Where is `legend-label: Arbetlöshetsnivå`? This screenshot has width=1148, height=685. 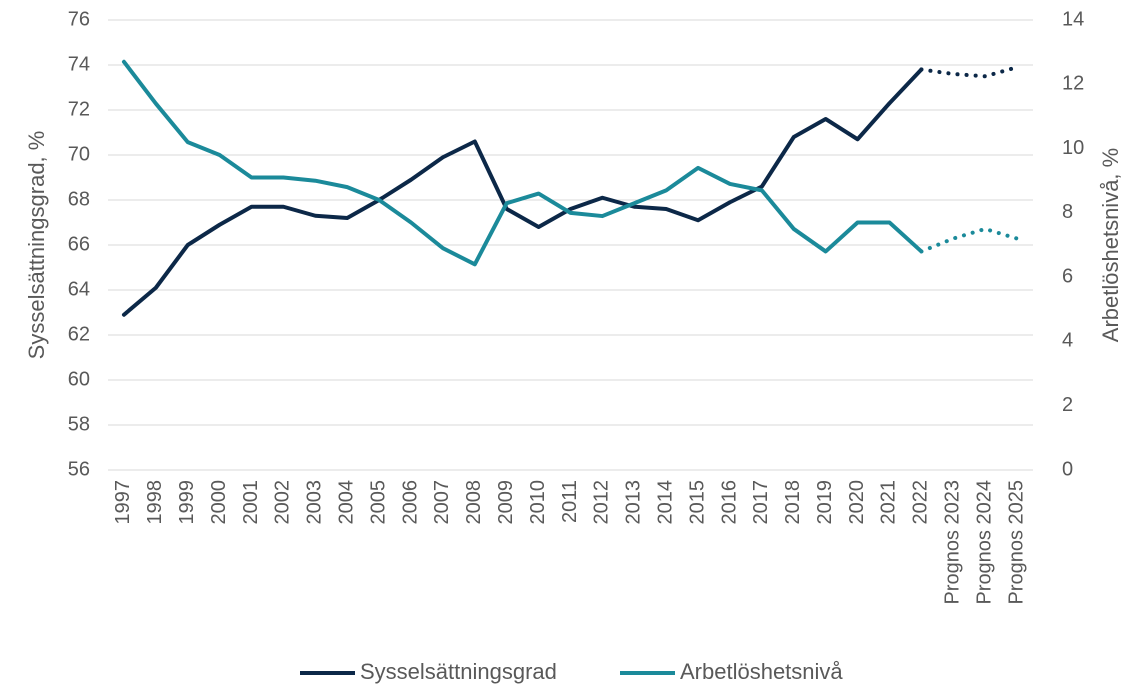
legend-label: Arbetlöshetsnivå is located at coordinates (761, 671).